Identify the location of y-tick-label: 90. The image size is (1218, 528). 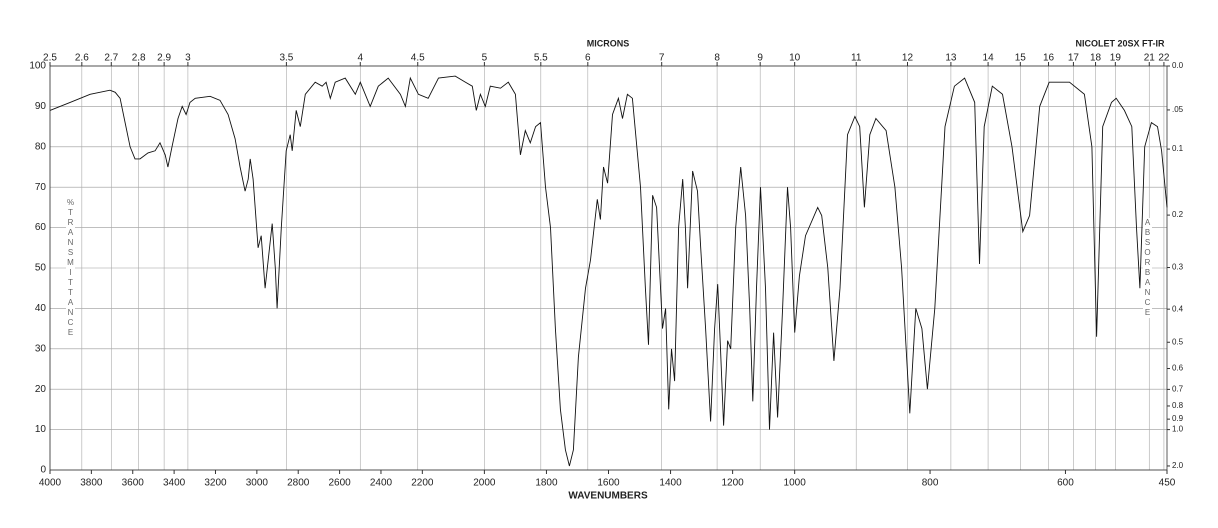
(41, 106).